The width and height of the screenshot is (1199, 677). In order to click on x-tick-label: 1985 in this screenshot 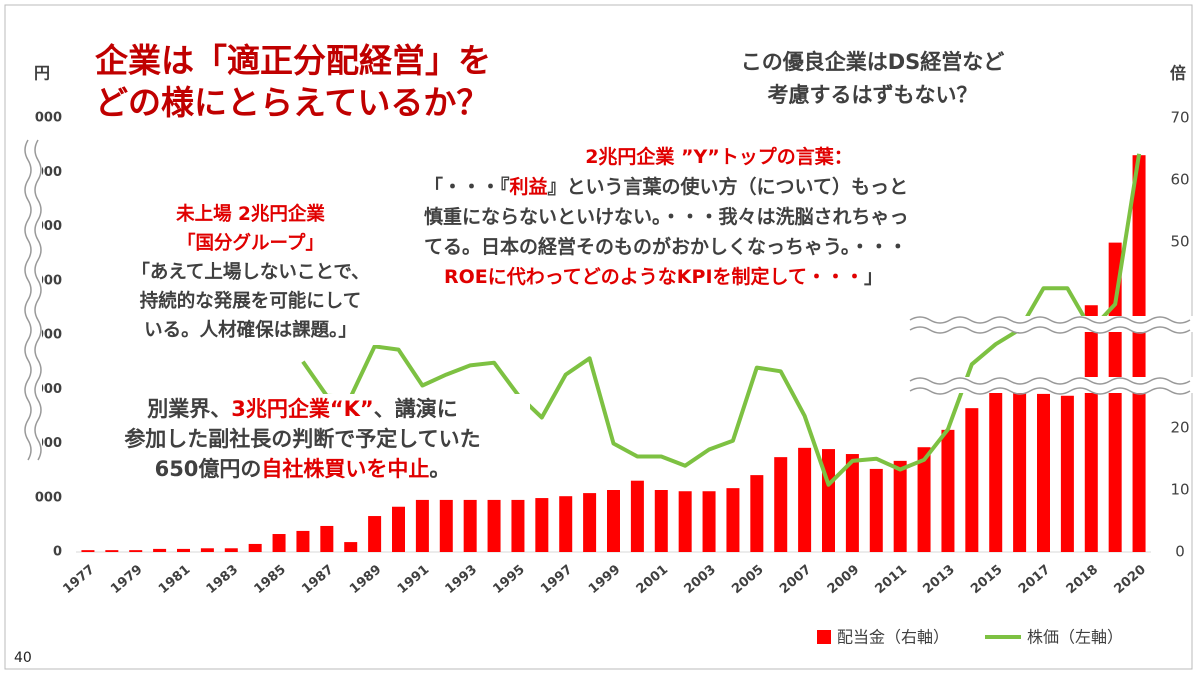, I will do `click(270, 579)`.